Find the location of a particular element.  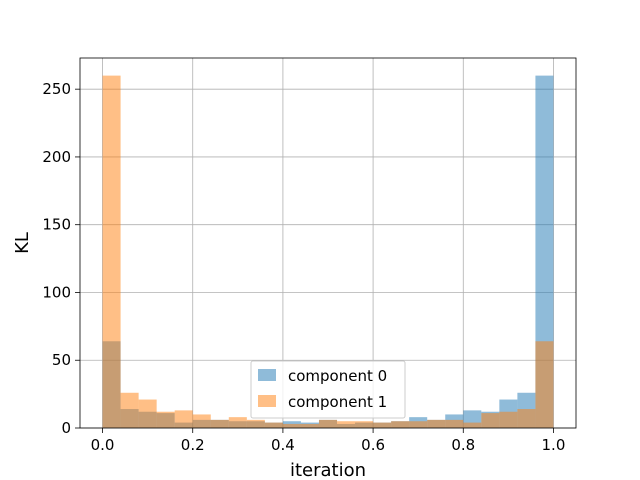

y-axis-label: KL is located at coordinates (22, 243).